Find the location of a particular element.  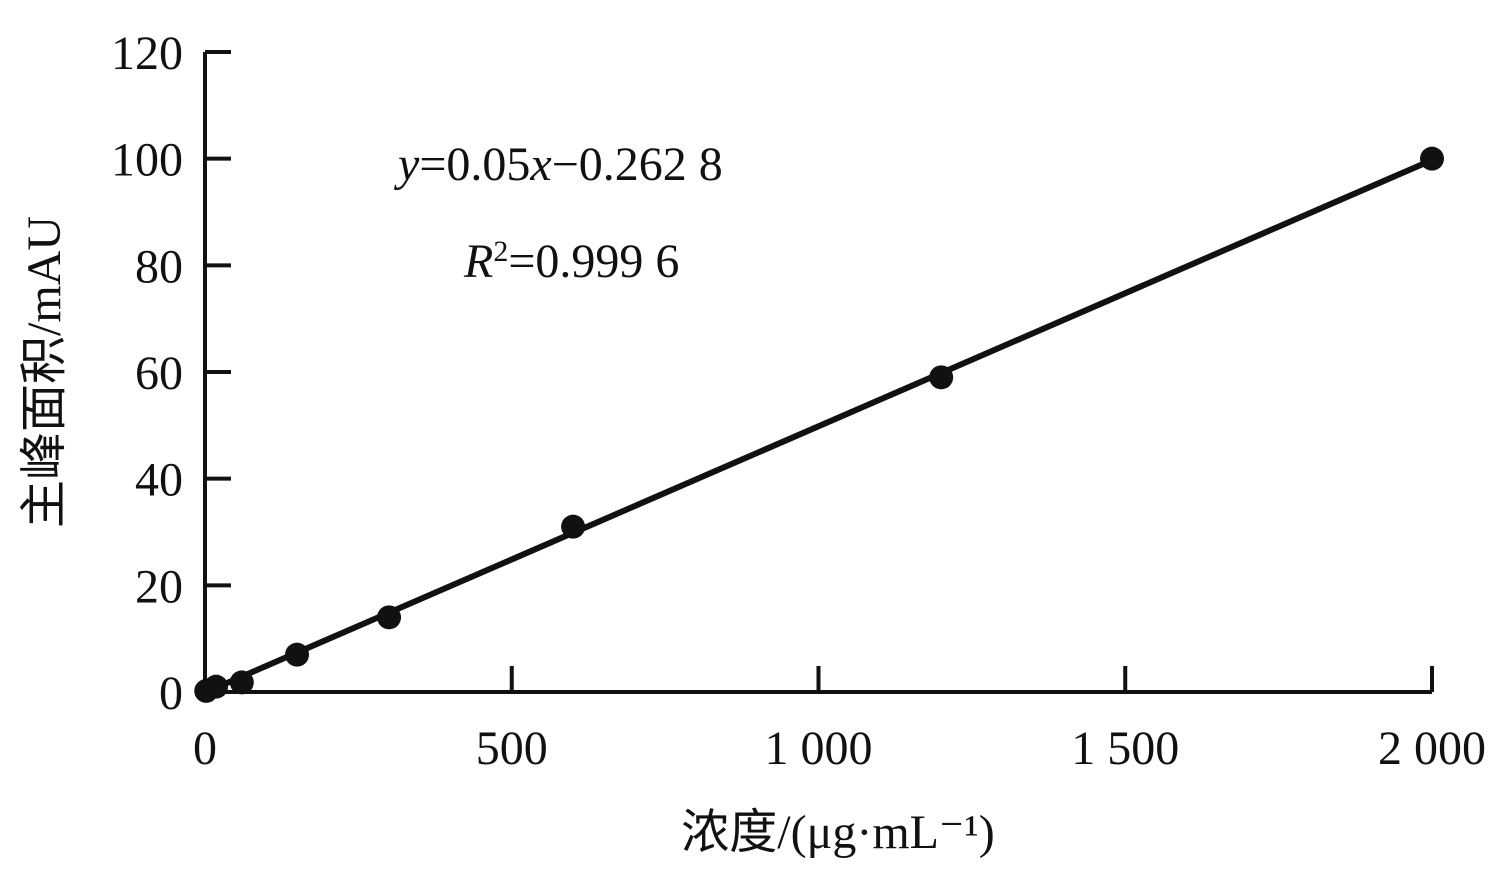

x-tick-label: 500 is located at coordinates (512, 748).